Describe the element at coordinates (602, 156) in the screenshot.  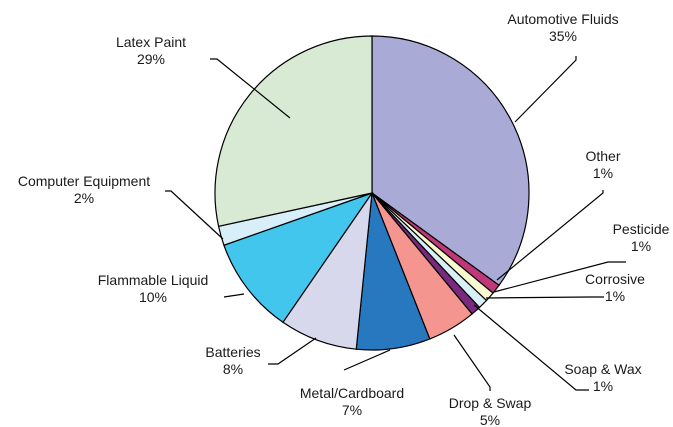
I see `slice-label-name: Other` at that location.